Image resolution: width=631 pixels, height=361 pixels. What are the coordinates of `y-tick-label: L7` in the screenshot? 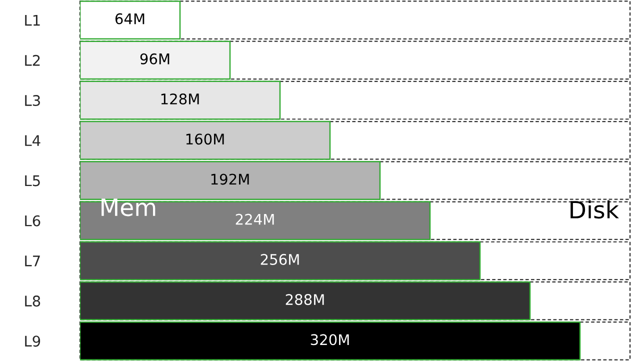 It's located at (32, 261).